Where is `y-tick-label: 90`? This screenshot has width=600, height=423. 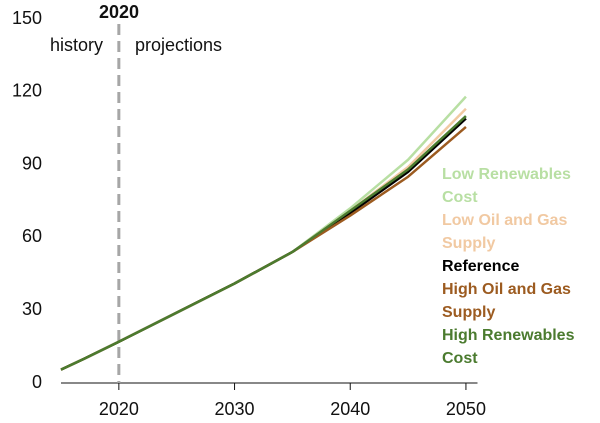 y-tick-label: 90 is located at coordinates (32, 163).